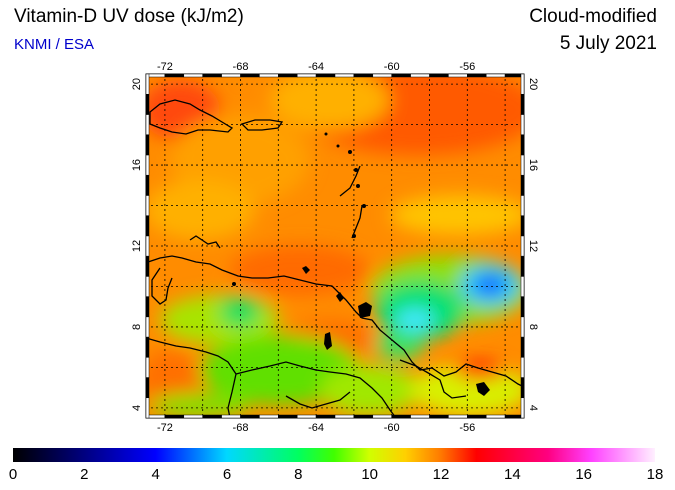 This screenshot has height=490, width=675. Describe the element at coordinates (441, 474) in the screenshot. I see `colorbar-label: 12` at that location.